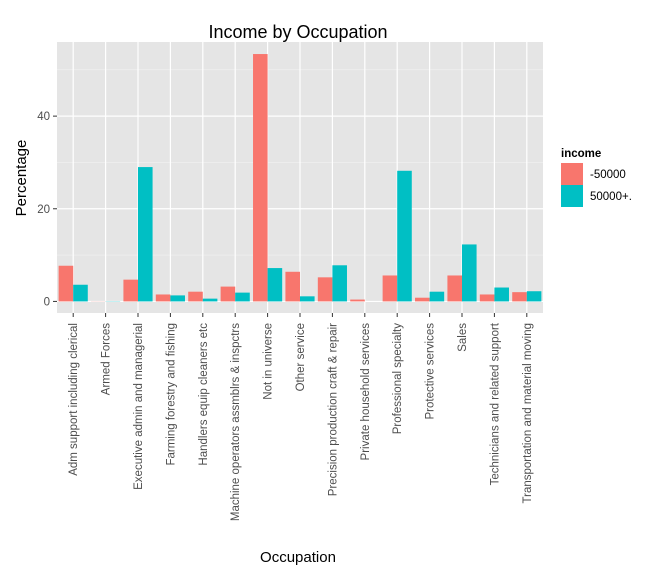 Image resolution: width=672 pixels, height=576 pixels. Describe the element at coordinates (333, 409) in the screenshot. I see `x-tick-label: Precision production craft & repair` at that location.